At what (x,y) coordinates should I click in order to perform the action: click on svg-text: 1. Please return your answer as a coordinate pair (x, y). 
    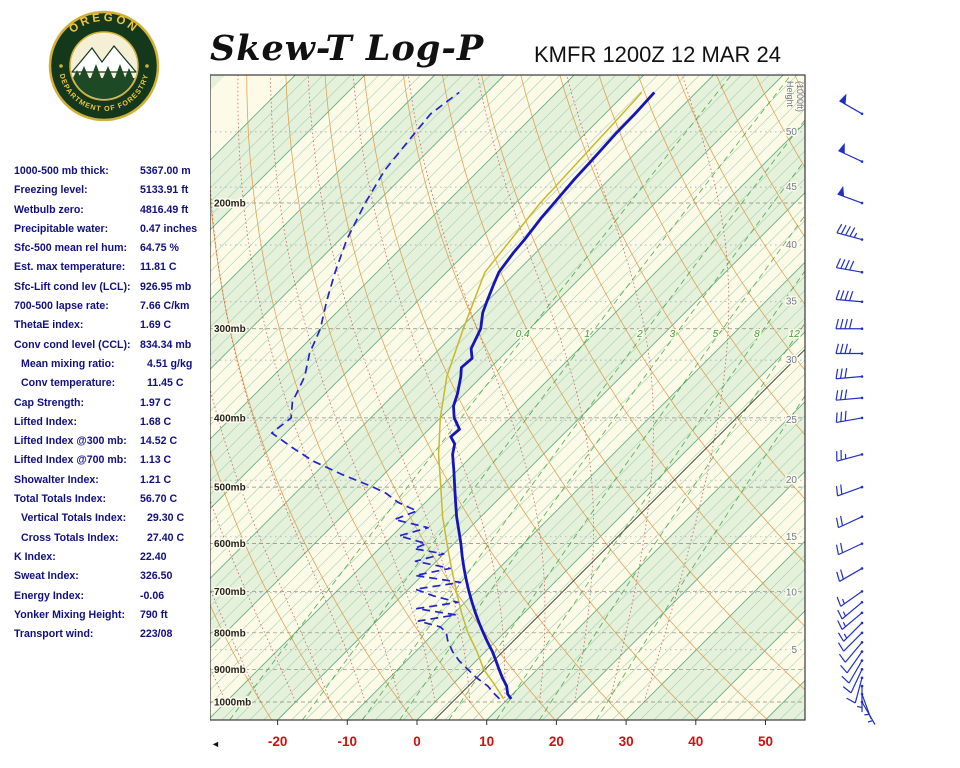
    Looking at the image, I should click on (587, 334).